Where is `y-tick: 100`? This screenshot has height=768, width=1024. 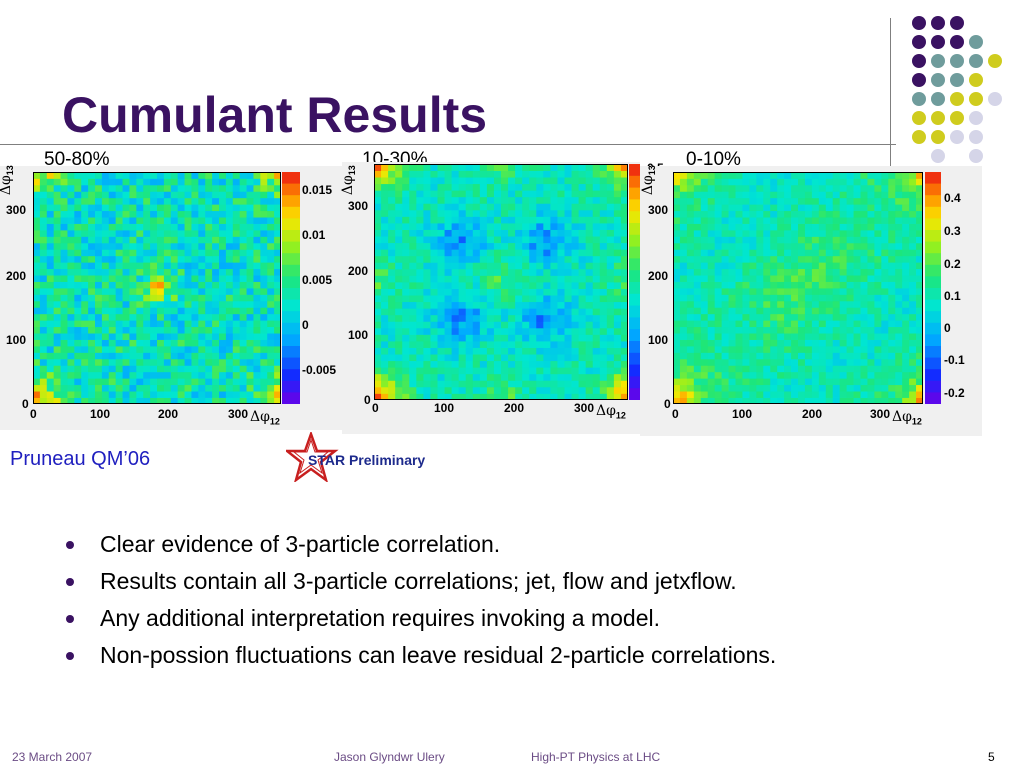 y-tick: 100 is located at coordinates (658, 340).